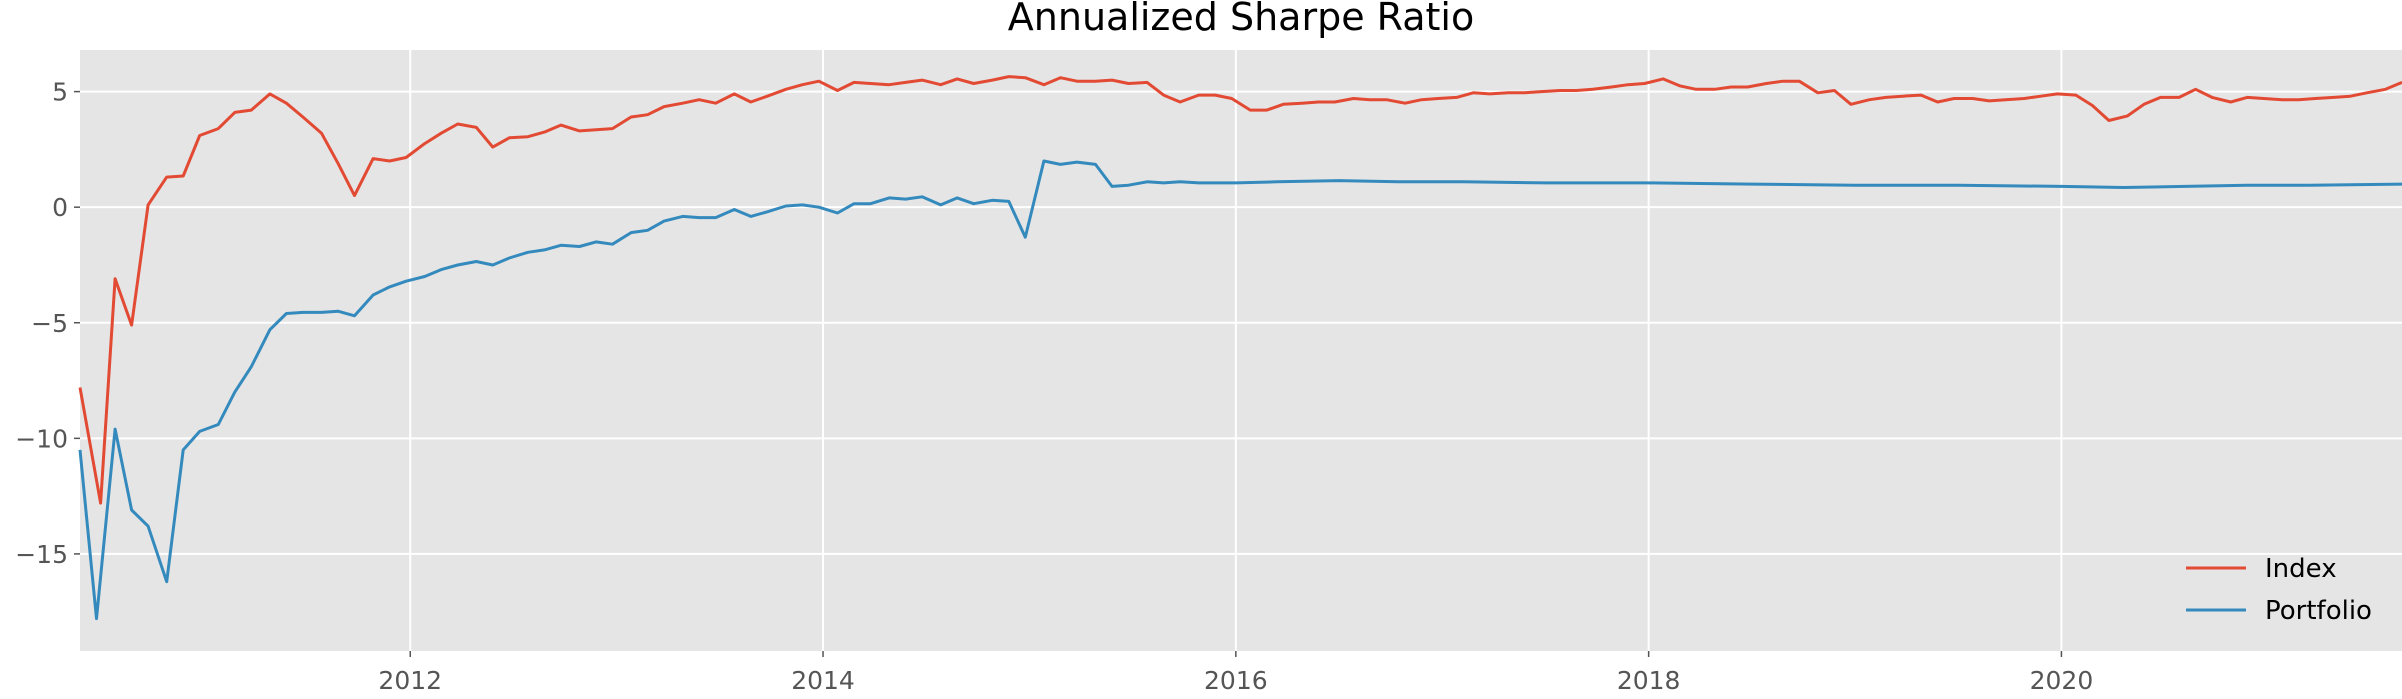  I want to click on y-tick-label: −5, so click(49, 323).